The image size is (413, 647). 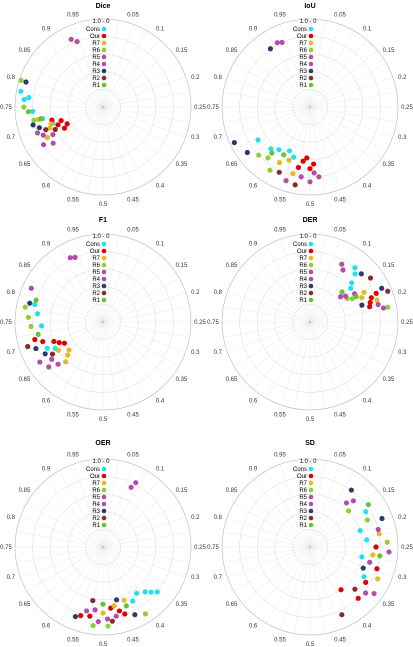 What do you see at coordinates (160, 245) in the screenshot?
I see `angle-tick-label: 0.1` at bounding box center [160, 245].